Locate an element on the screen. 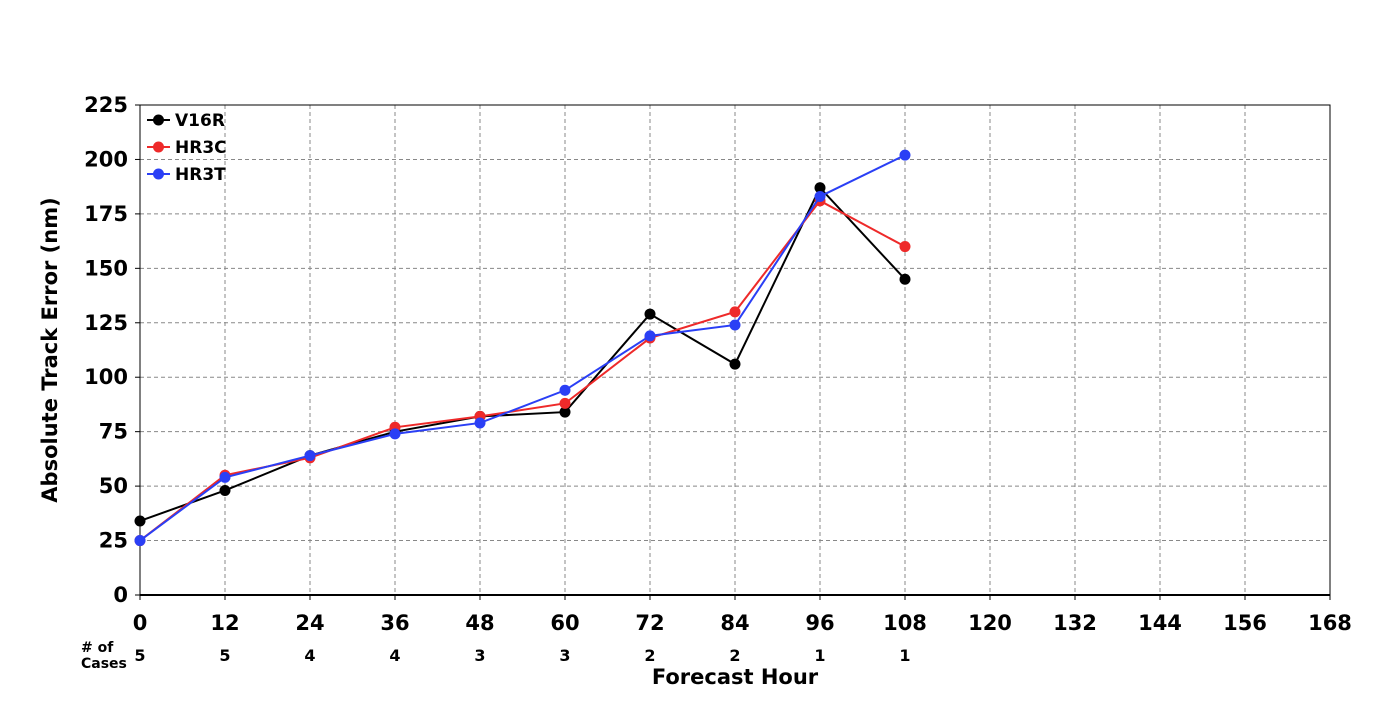 Image resolution: width=1400 pixels, height=704 pixels. y-tick-label: 0 is located at coordinates (120, 595).